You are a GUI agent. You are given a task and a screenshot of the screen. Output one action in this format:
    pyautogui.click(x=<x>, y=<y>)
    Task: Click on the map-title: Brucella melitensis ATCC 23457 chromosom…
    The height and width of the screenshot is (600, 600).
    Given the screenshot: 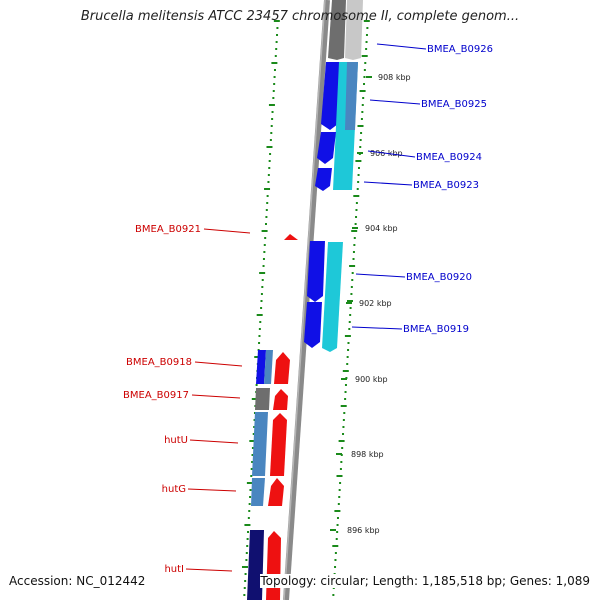 What is the action you would take?
    pyautogui.click(x=300, y=16)
    